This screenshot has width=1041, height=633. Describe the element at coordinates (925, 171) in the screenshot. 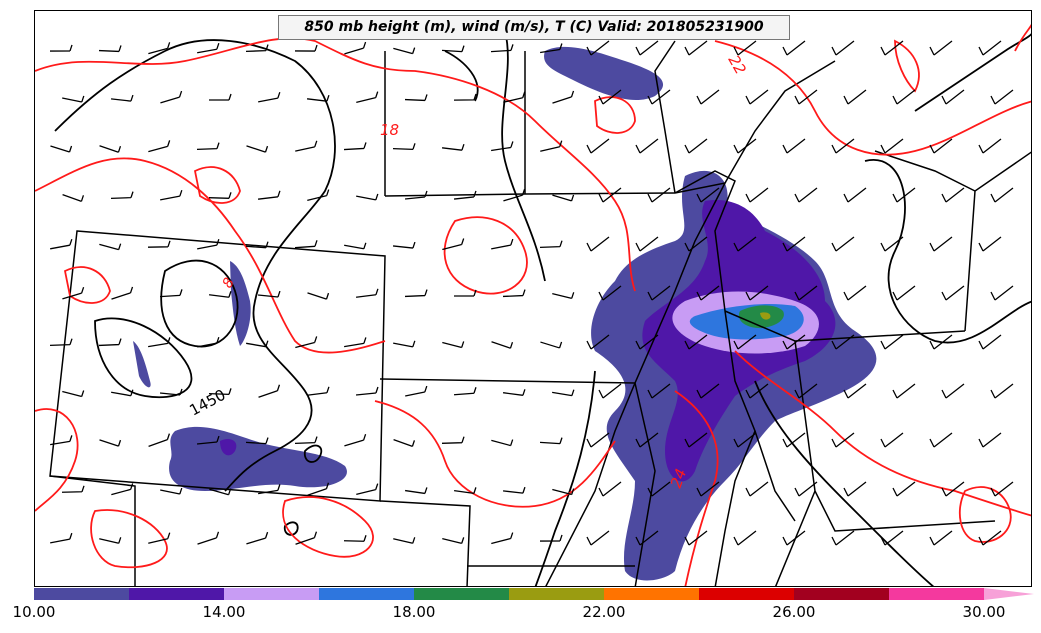

I see `border-northeast` at that location.